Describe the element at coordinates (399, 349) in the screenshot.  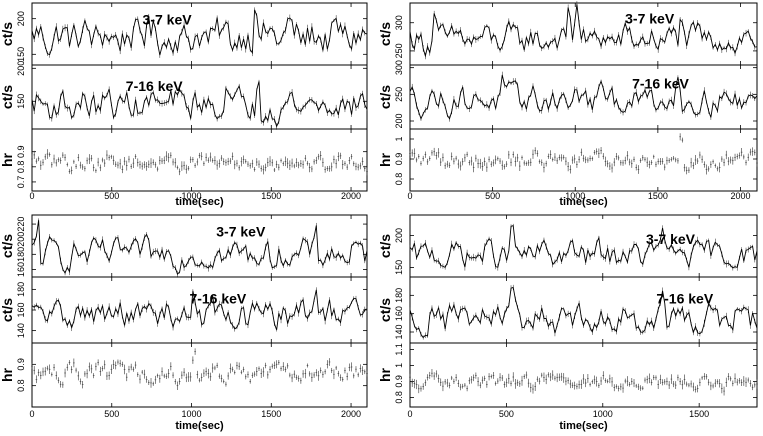
I see `y-tick-label: 1.1` at that location.